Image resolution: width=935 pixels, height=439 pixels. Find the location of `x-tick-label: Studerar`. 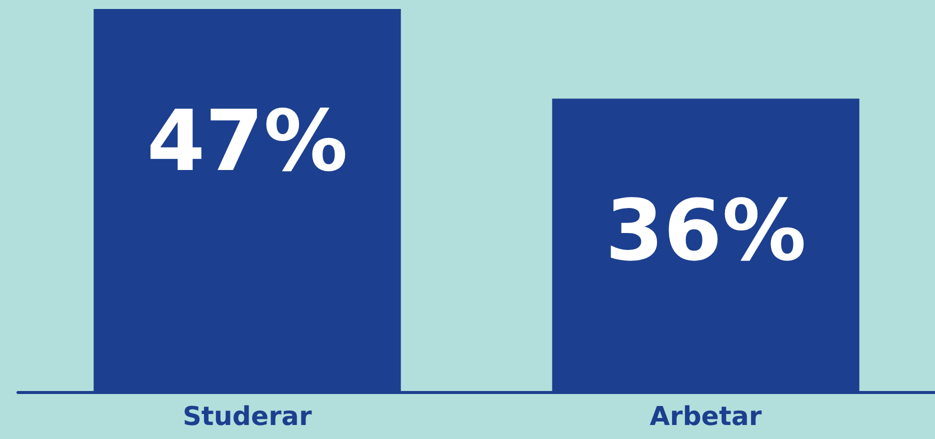

x-tick-label: Studerar is located at coordinates (247, 417).